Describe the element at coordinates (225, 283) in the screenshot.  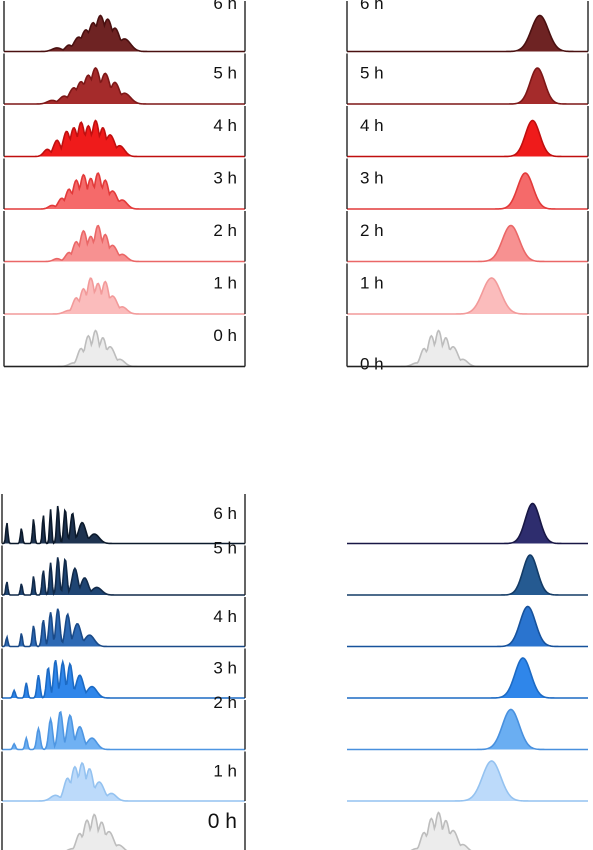
I see `row-label: 1 h` at that location.